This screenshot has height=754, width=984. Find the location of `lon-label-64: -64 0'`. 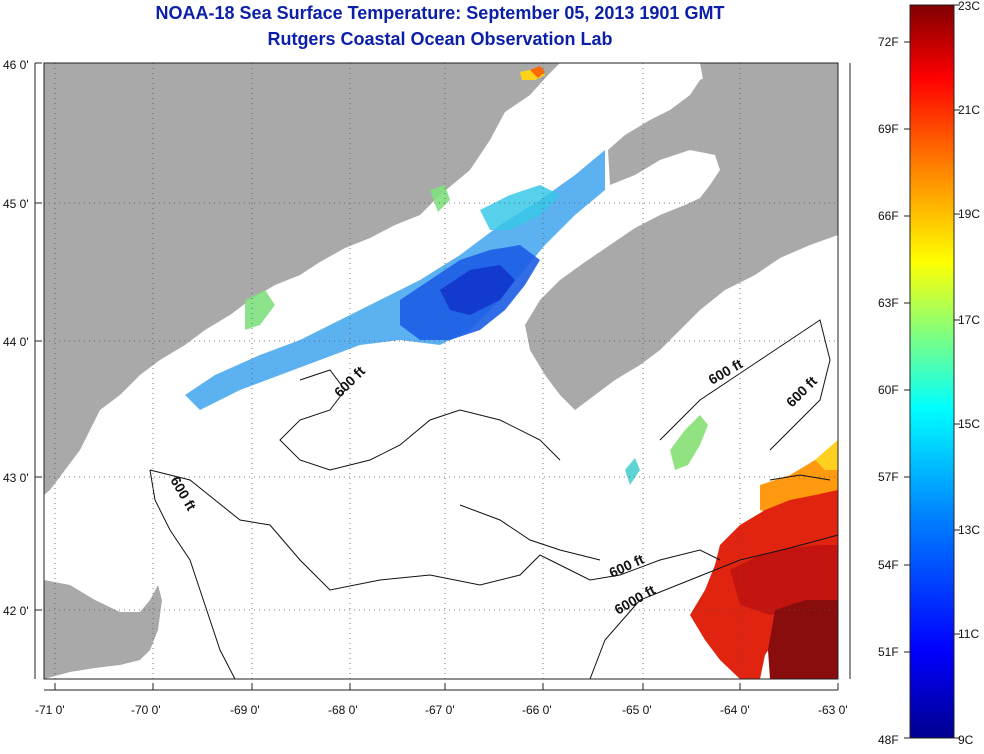

lon-label-64: -64 0' is located at coordinates (735, 710).